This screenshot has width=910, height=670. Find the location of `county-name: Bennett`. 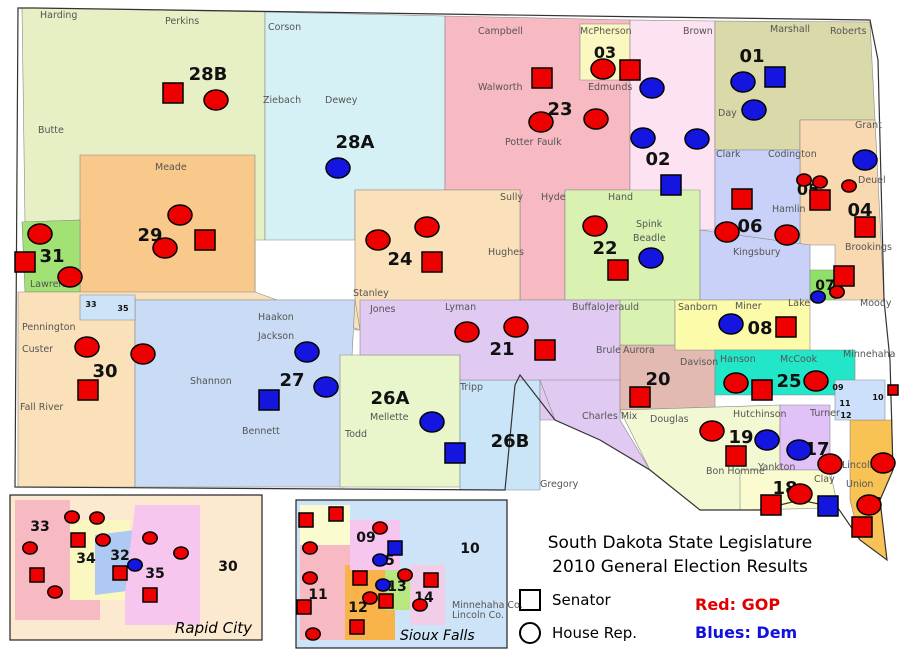

county-name: Bennett is located at coordinates (261, 431).